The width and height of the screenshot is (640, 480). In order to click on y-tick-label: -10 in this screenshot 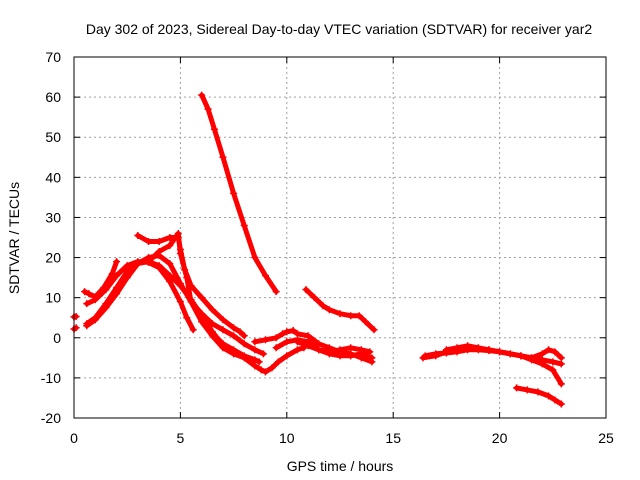, I will do `click(51, 378)`.